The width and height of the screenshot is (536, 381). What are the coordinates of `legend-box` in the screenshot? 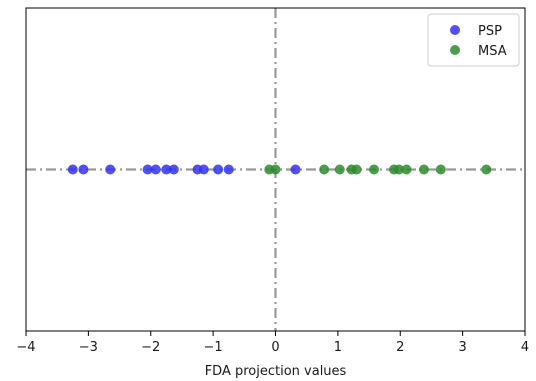 It's located at (473, 40).